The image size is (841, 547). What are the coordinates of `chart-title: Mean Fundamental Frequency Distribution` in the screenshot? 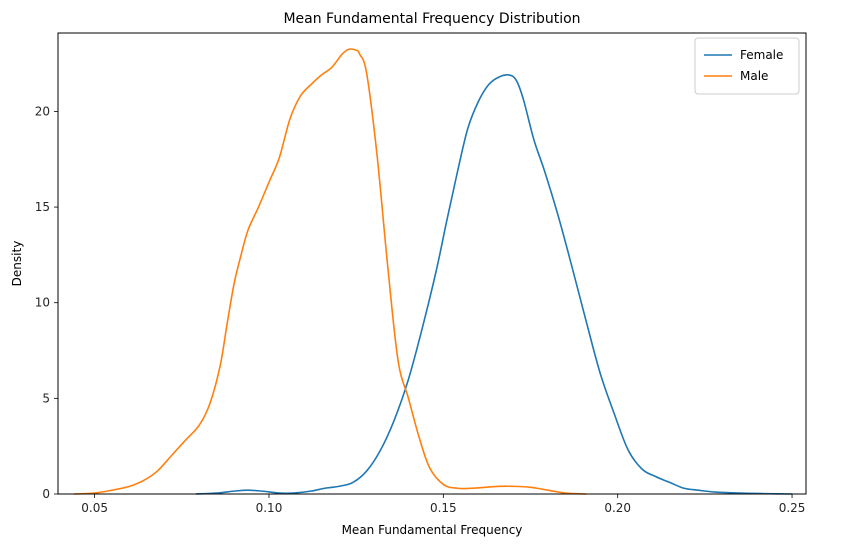 It's located at (431, 19).